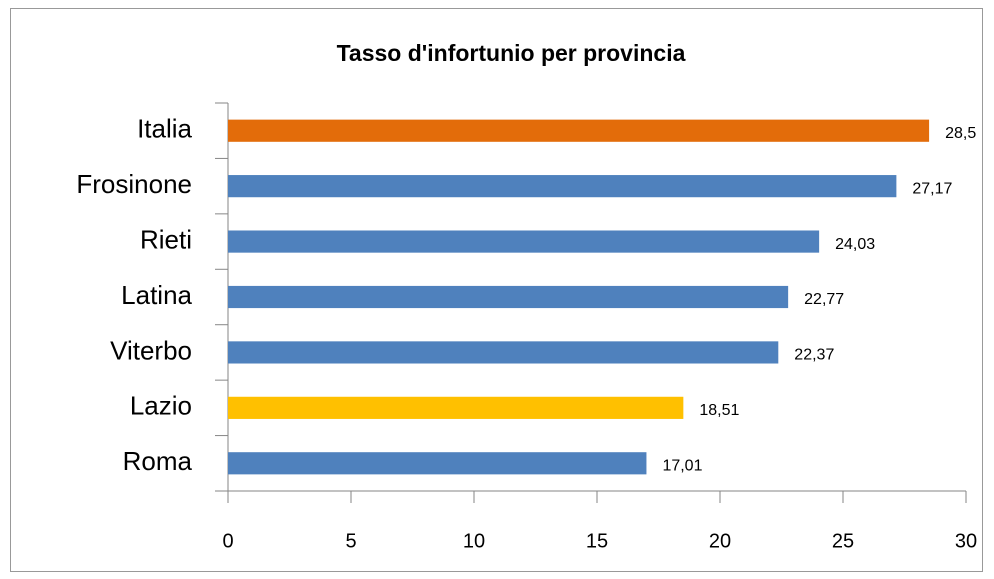 The image size is (994, 579). Describe the element at coordinates (161, 406) in the screenshot. I see `y-tick-label: Lazio` at that location.